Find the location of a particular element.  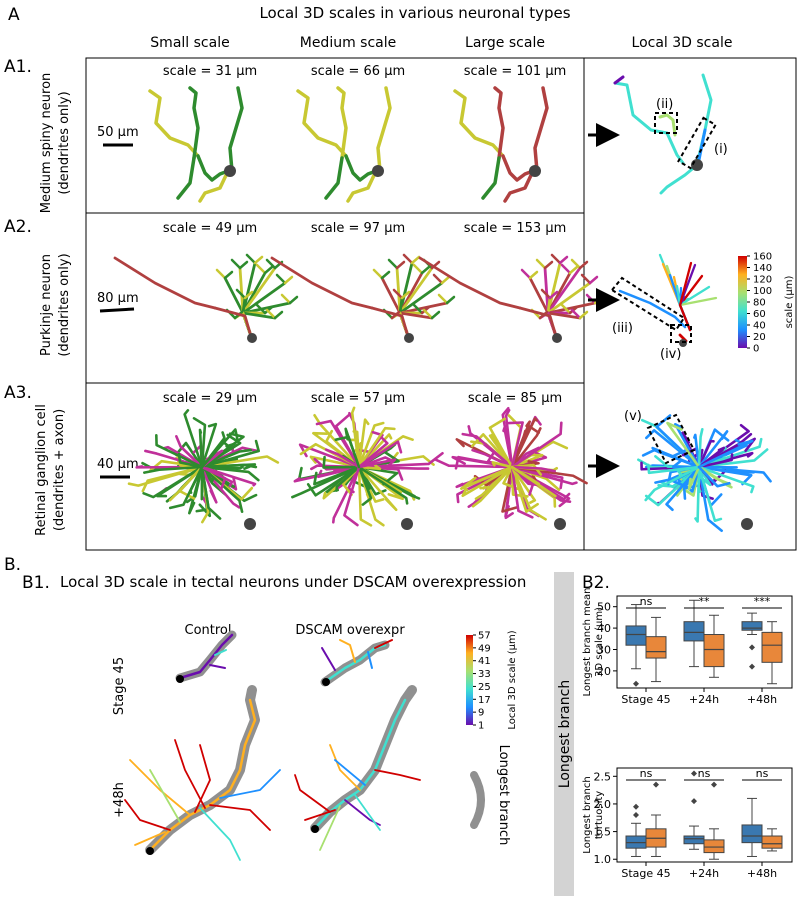

panel-b-letter: B. is located at coordinates (12, 565).